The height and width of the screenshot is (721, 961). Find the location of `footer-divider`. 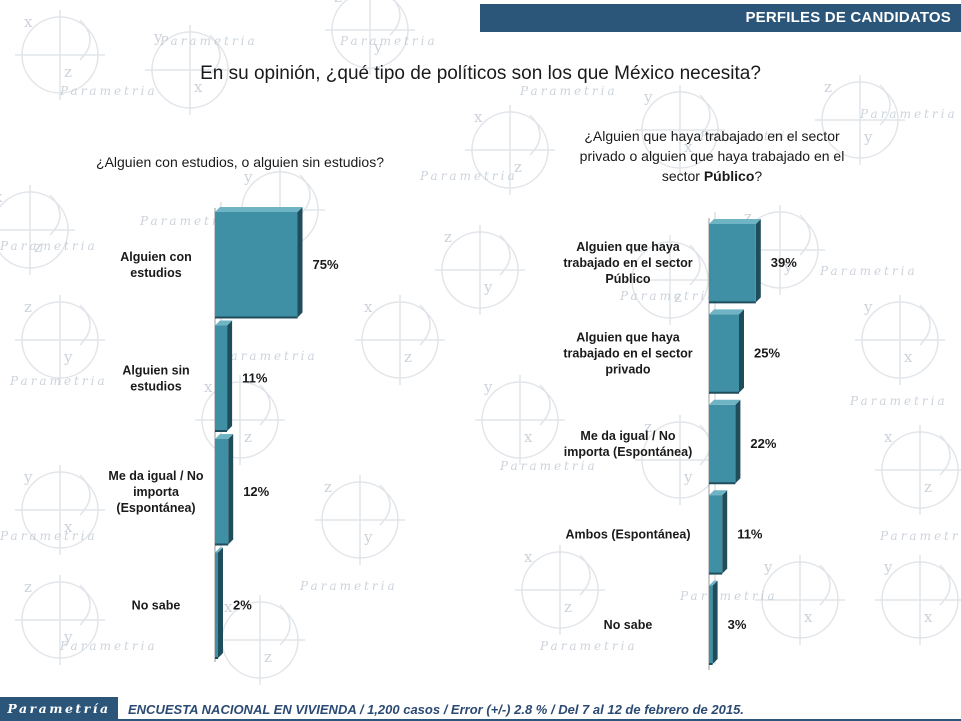

footer-divider is located at coordinates (539, 720).